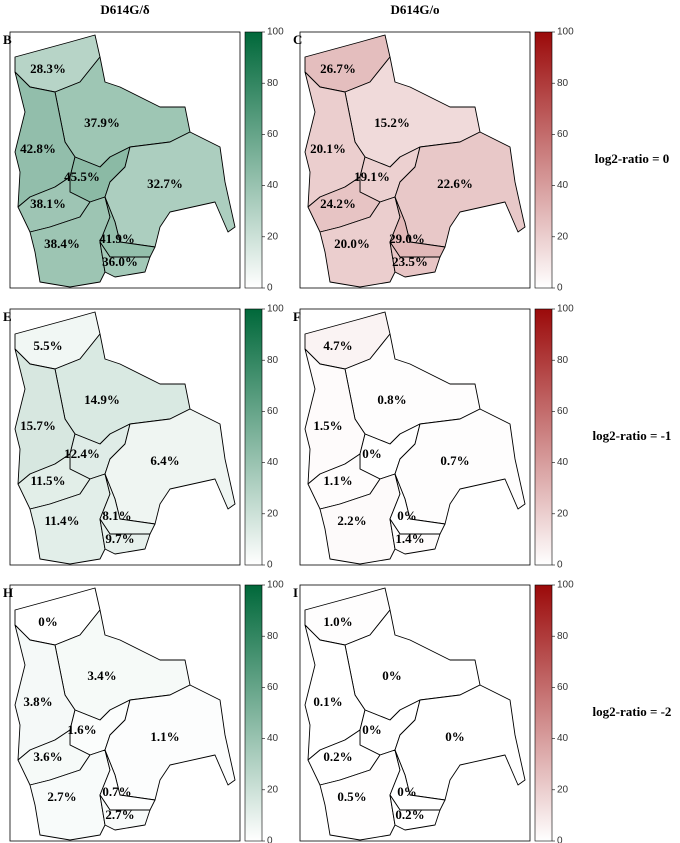  What do you see at coordinates (61, 520) in the screenshot?
I see `value-label: 11.4%` at bounding box center [61, 520].